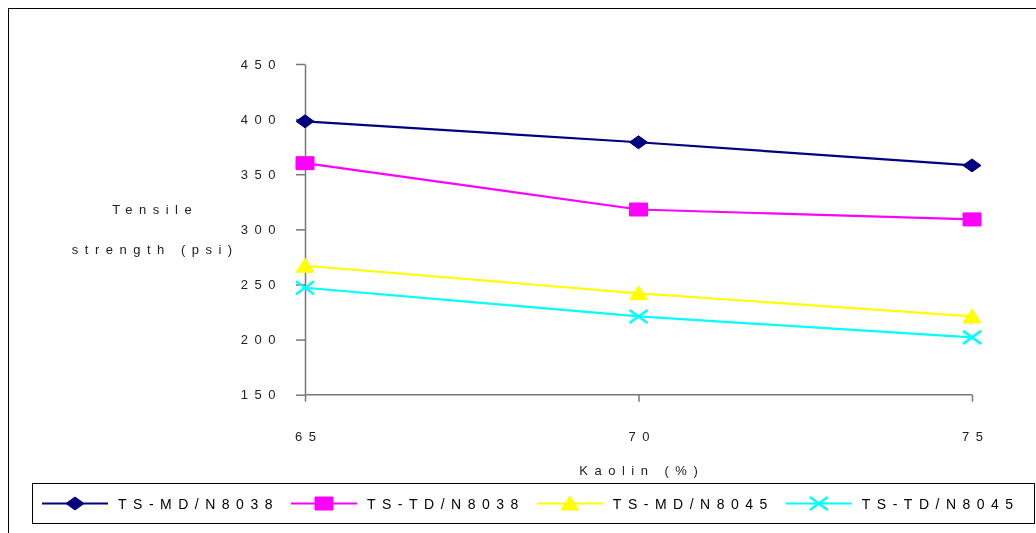 The image size is (1036, 533). What do you see at coordinates (261, 395) in the screenshot?
I see `y-tick-label: 150` at bounding box center [261, 395].